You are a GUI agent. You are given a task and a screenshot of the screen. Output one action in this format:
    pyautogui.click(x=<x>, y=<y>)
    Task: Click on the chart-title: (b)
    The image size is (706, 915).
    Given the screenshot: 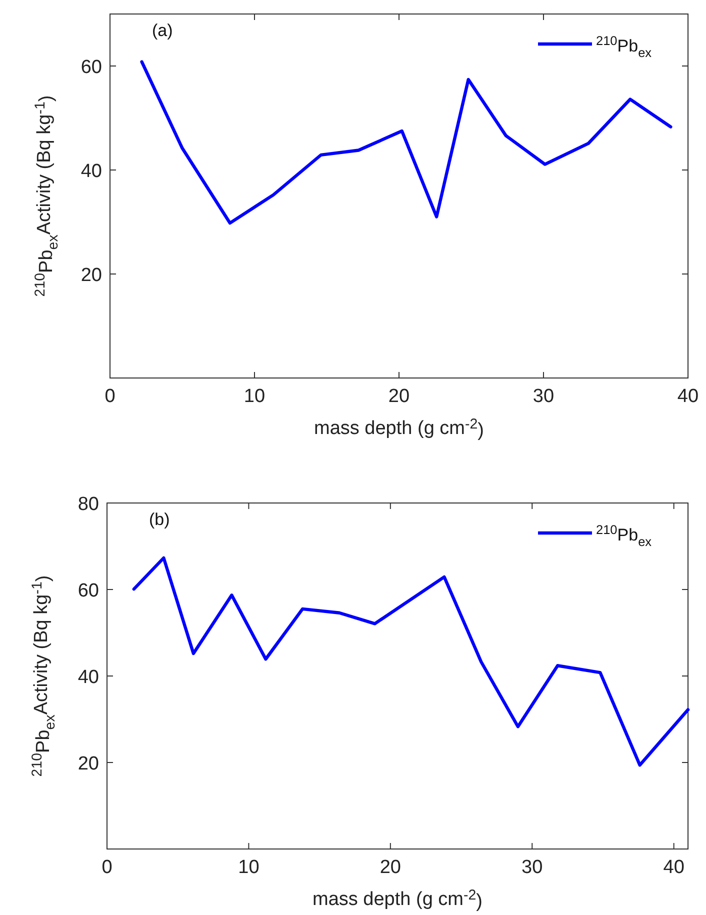 What is the action you would take?
    pyautogui.click(x=159, y=519)
    